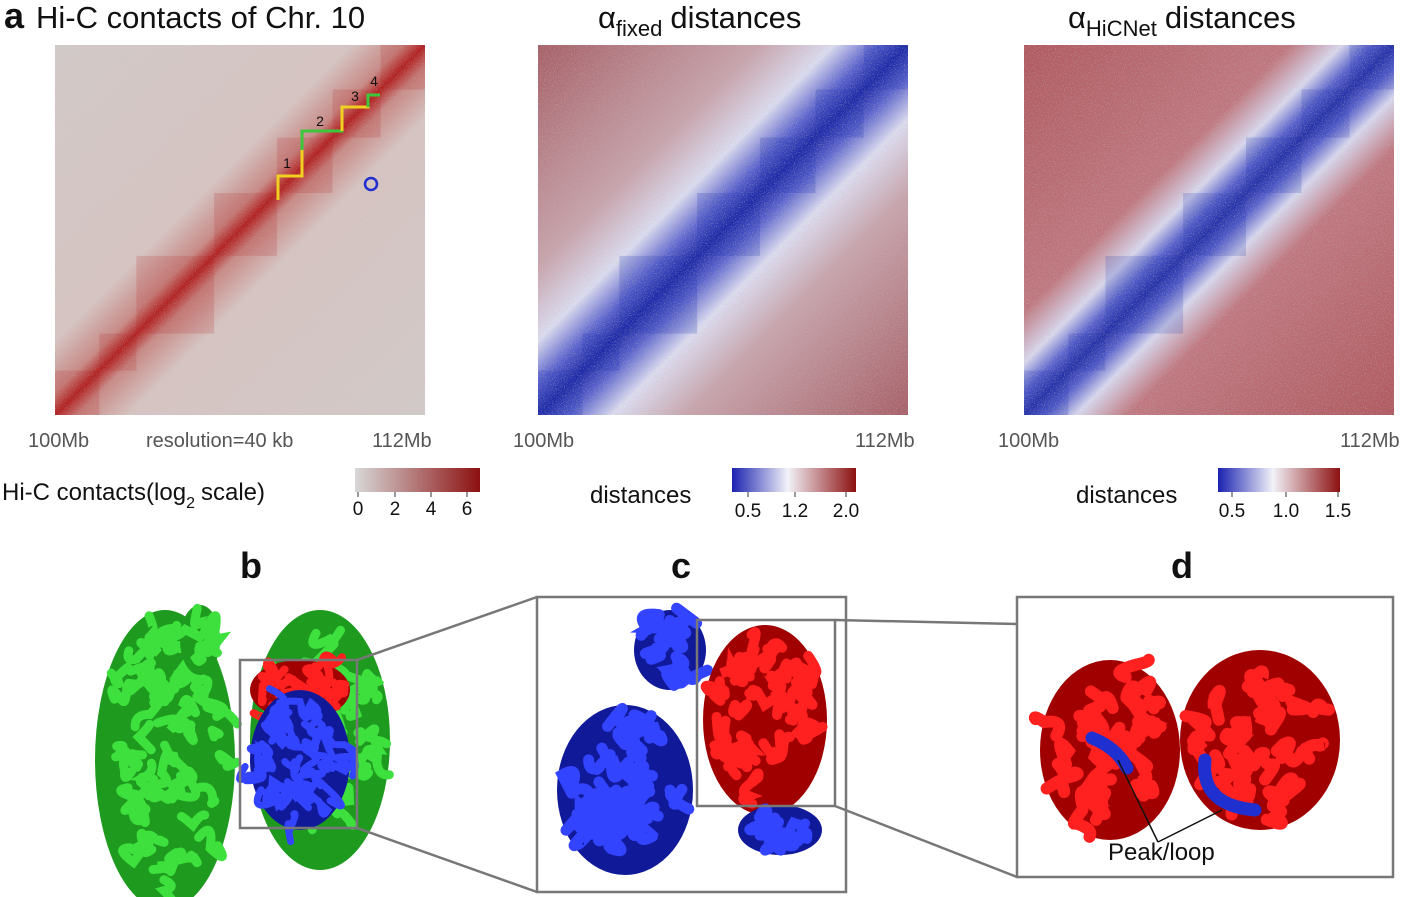 This screenshot has width=1418, height=897. What do you see at coordinates (681, 565) in the screenshot?
I see `panel-letter: c` at bounding box center [681, 565].